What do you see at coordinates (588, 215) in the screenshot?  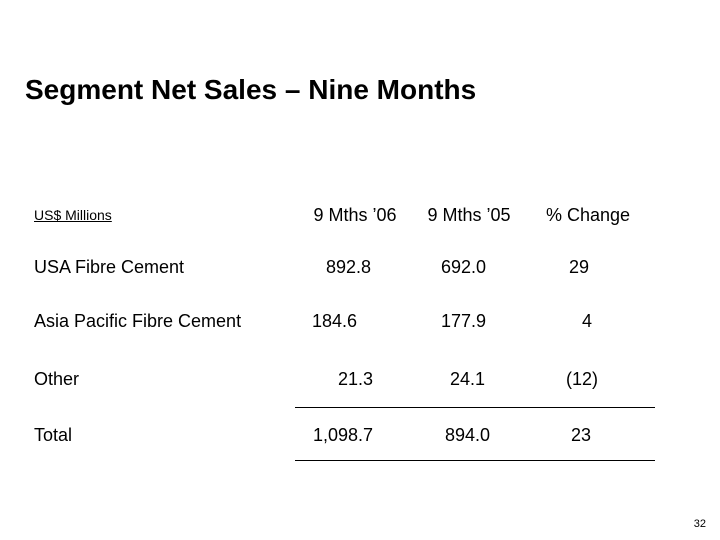 I see `column-header-pct-change: % Change` at bounding box center [588, 215].